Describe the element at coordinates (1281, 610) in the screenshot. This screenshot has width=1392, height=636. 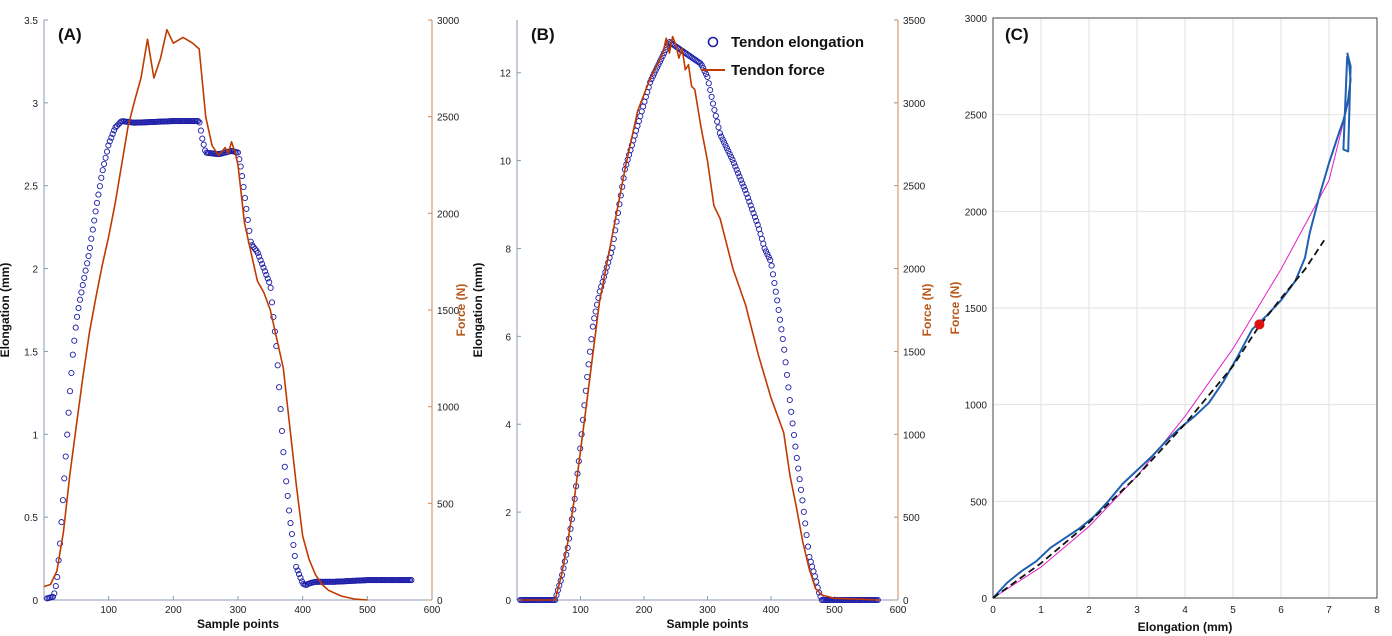
I see `x-tick-label: 6` at that location.